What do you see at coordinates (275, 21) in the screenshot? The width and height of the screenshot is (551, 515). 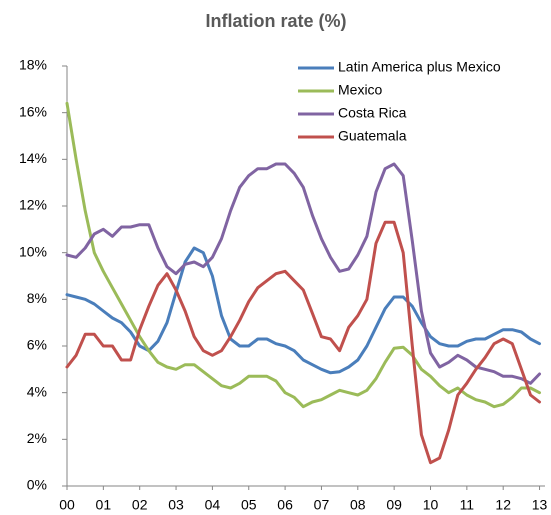 I see `chart-title: Inflation rate (%)` at bounding box center [275, 21].